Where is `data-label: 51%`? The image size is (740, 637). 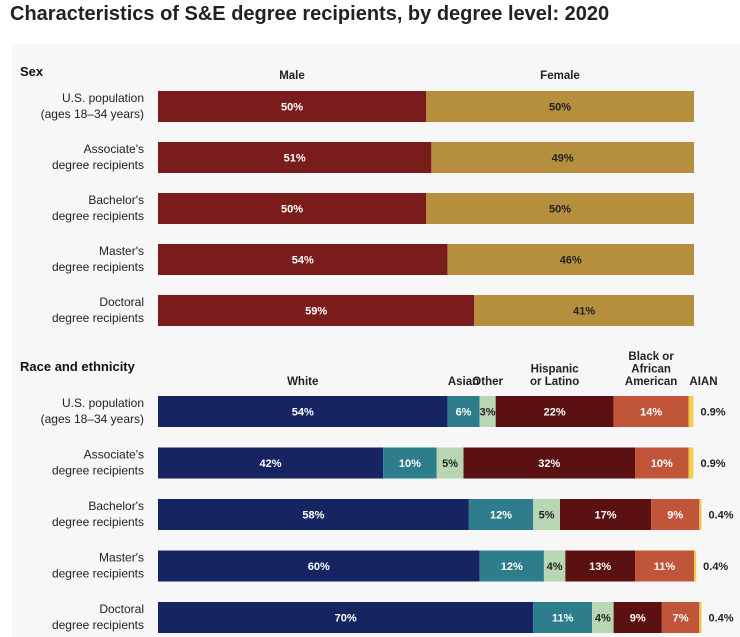 data-label: 51% is located at coordinates (295, 159).